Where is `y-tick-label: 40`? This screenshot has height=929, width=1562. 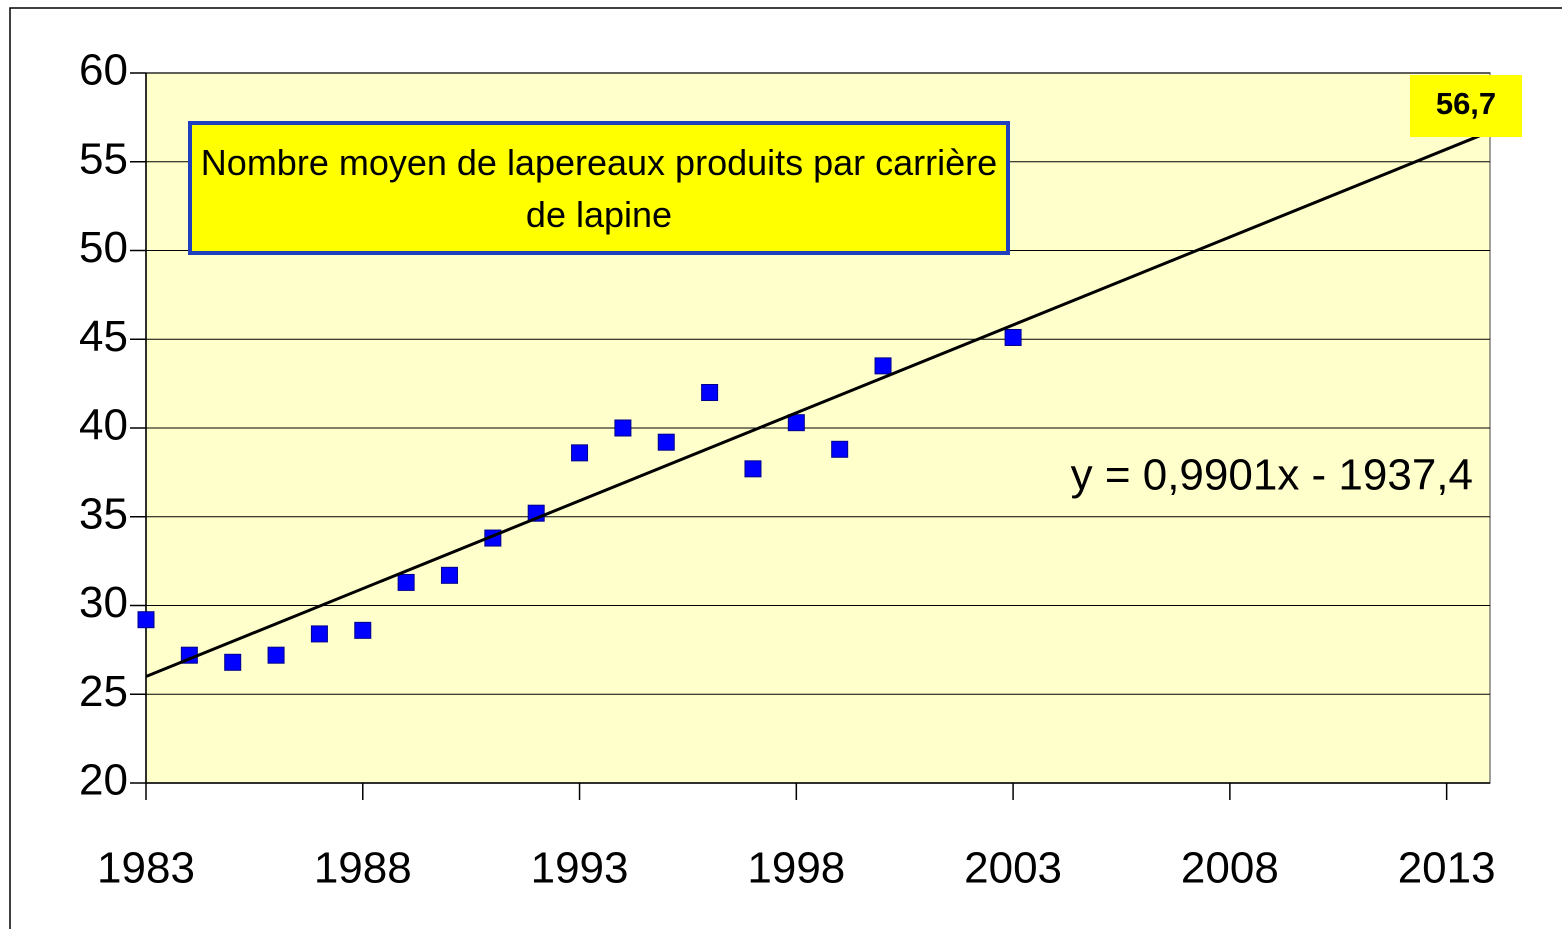 y-tick-label: 40 is located at coordinates (103, 425).